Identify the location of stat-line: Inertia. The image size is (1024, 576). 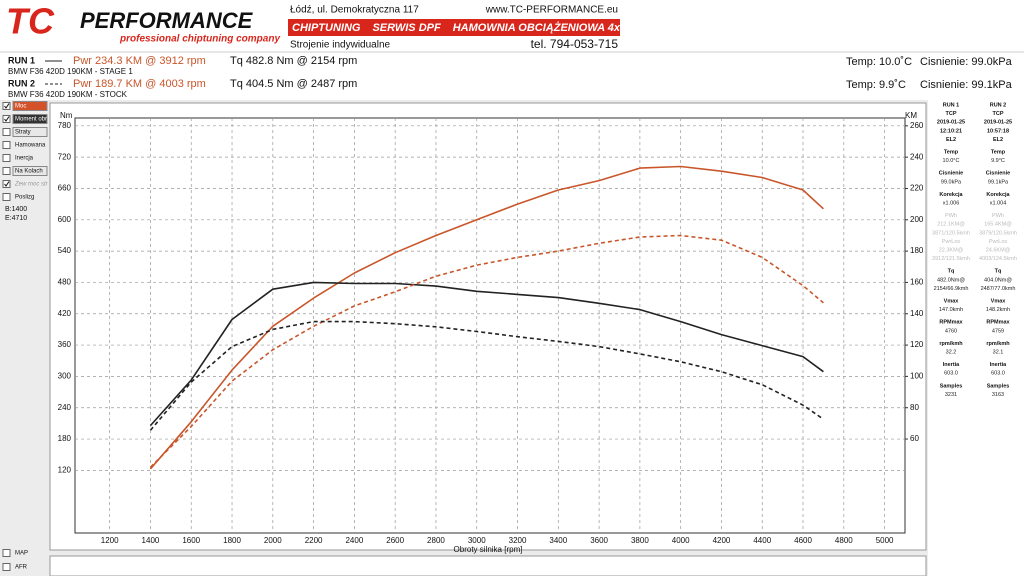
(951, 365).